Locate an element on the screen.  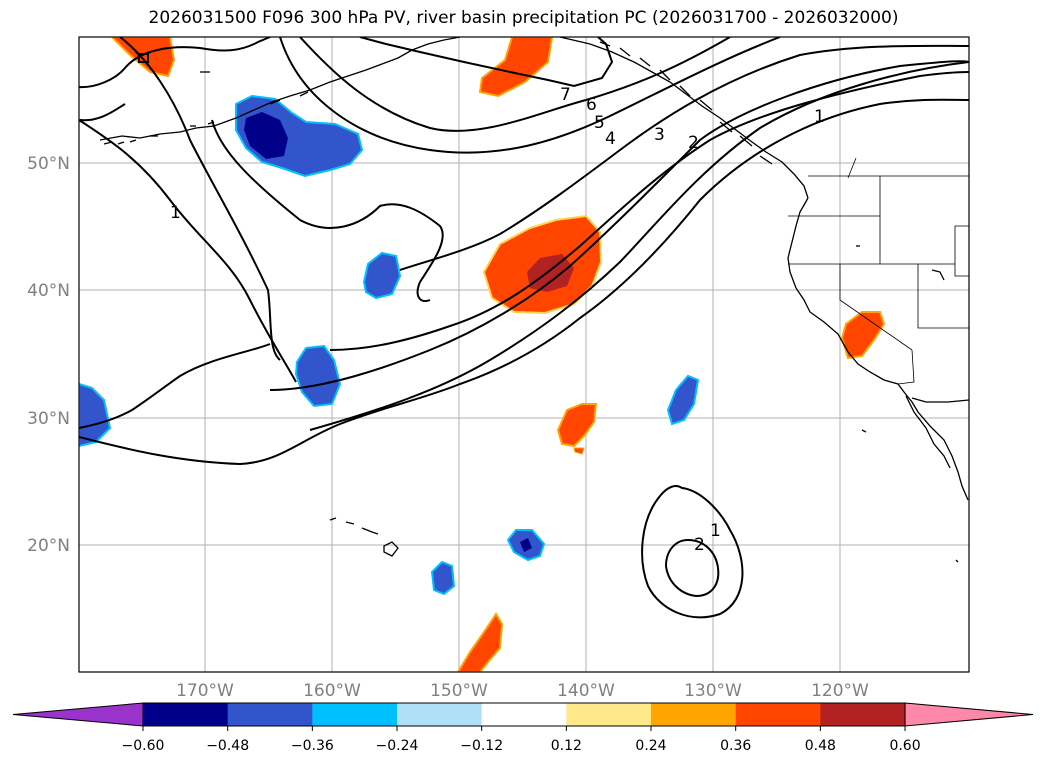
colorbar-tick-label: 0.60 is located at coordinates (904, 746).